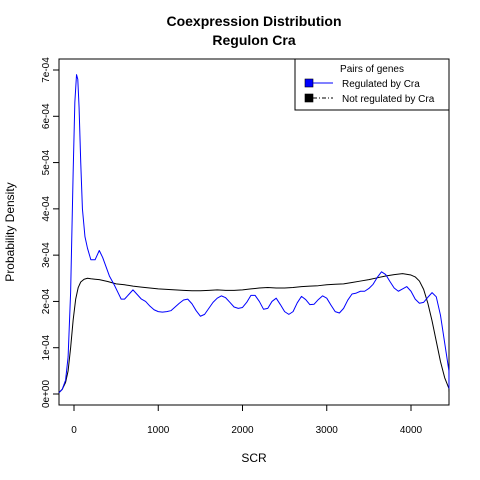 The image size is (480, 480). I want to click on y-tick-label: 2e-04, so click(46, 301).